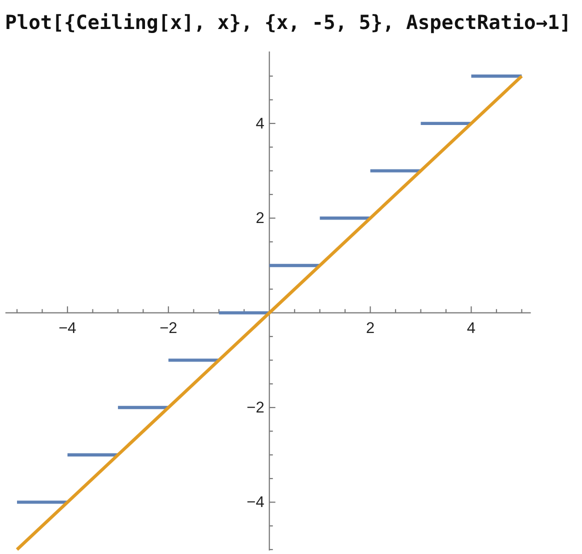 The image size is (582, 554). I want to click on y-tick-label: 4, so click(260, 123).